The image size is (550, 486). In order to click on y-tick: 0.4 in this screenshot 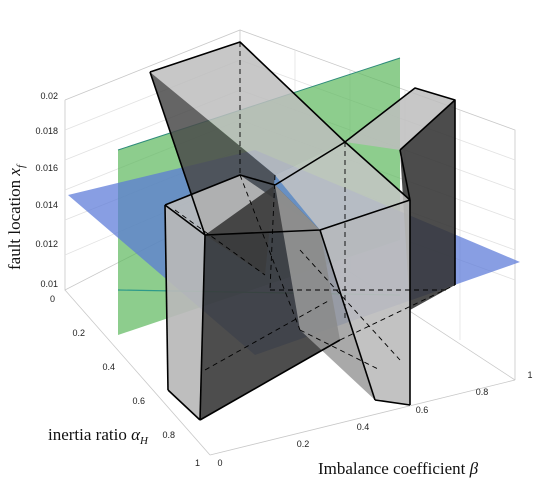, I will do `click(108, 367)`.